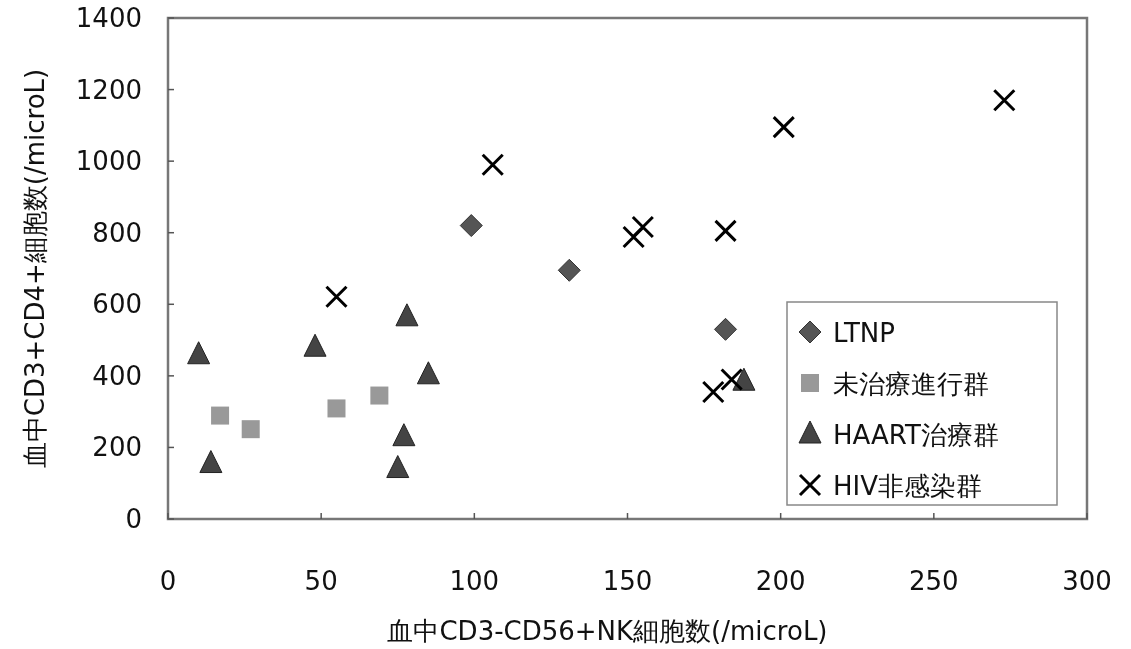 Image resolution: width=1131 pixels, height=649 pixels. Describe the element at coordinates (911, 384) in the screenshot. I see `legend-label: 未治療進行群` at that location.